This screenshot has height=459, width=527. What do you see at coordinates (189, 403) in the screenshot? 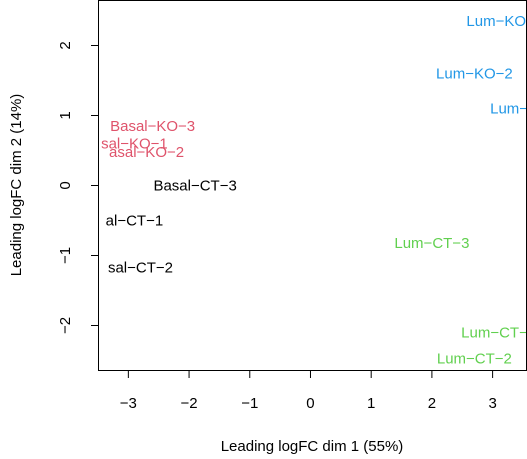
I see `x-tick-label: −2` at bounding box center [189, 403].